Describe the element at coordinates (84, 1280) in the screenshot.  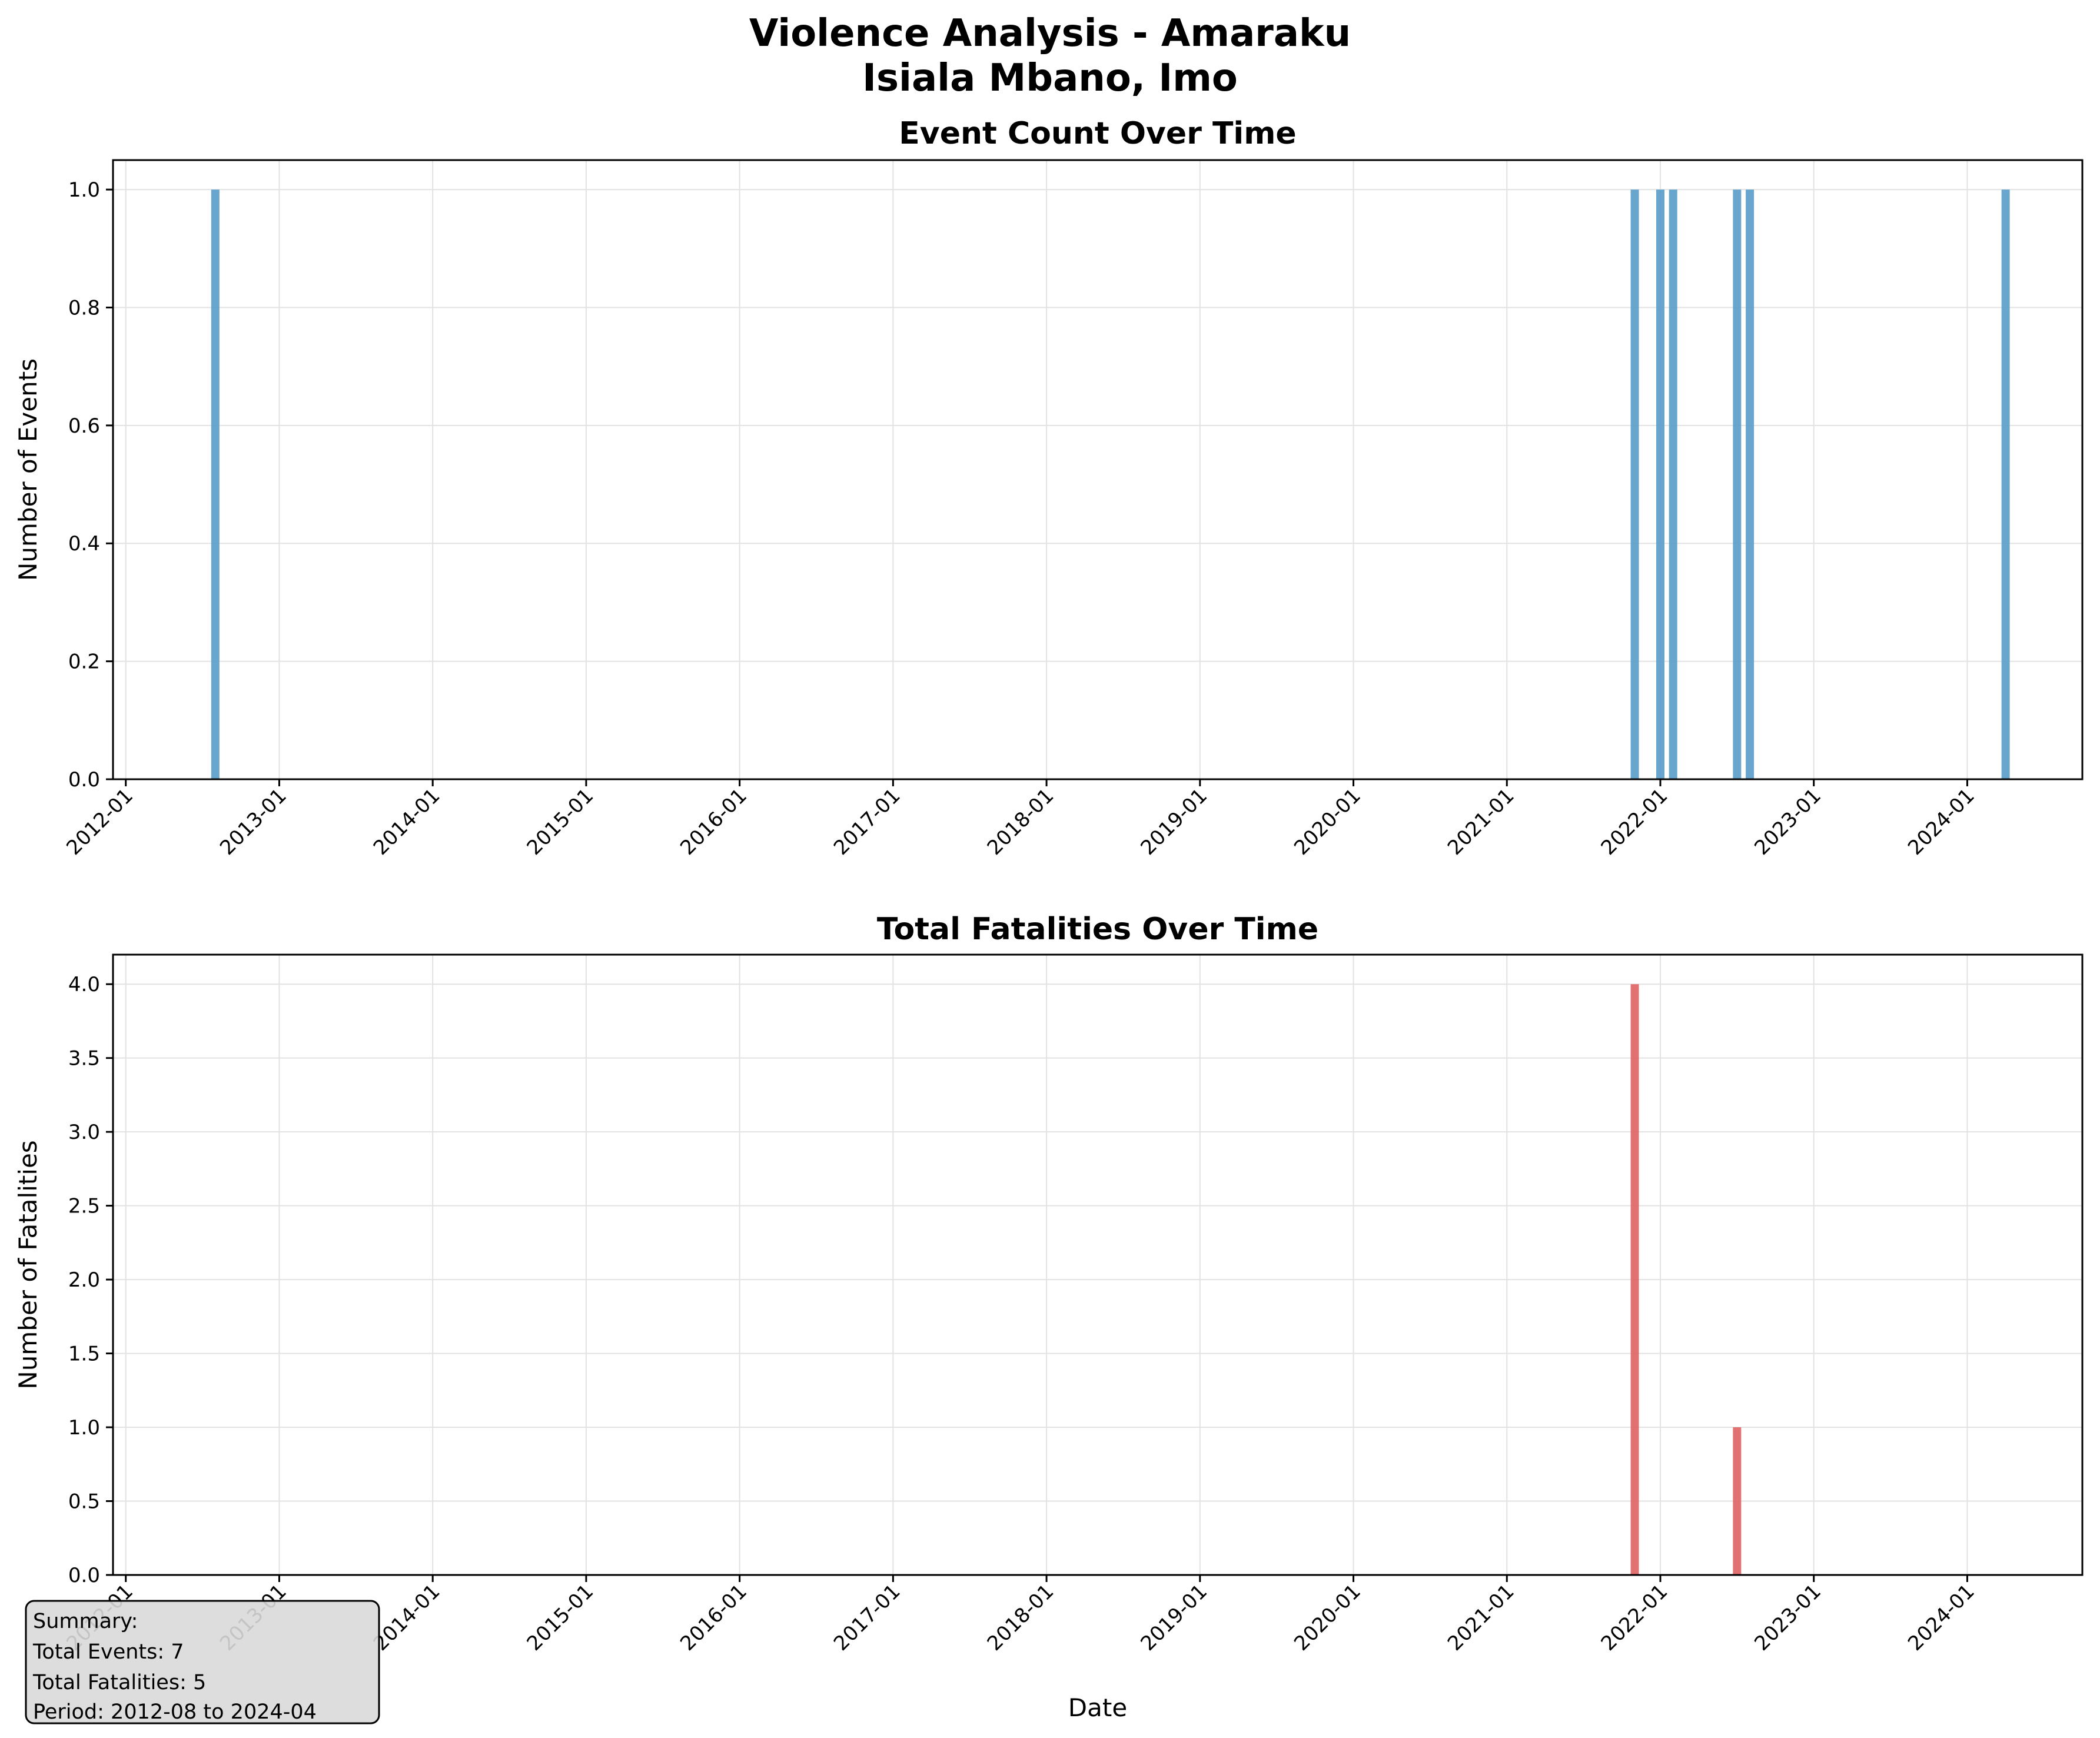
I see `fatalities-y-tick-label: 2.0` at that location.